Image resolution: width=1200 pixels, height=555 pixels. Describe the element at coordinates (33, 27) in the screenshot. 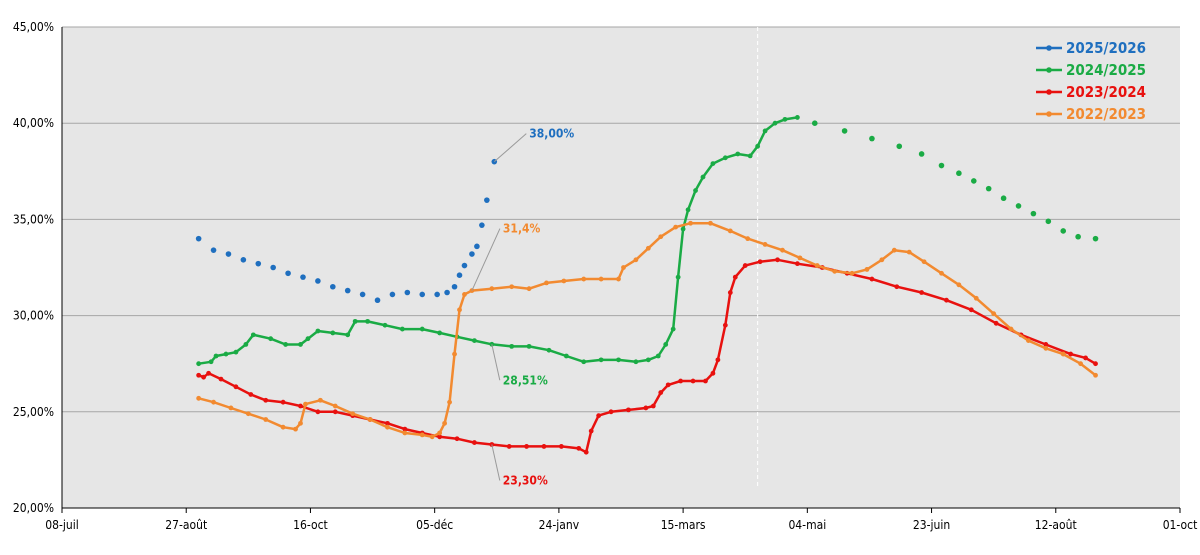

I see `y-tick-label: 45,00%` at that location.